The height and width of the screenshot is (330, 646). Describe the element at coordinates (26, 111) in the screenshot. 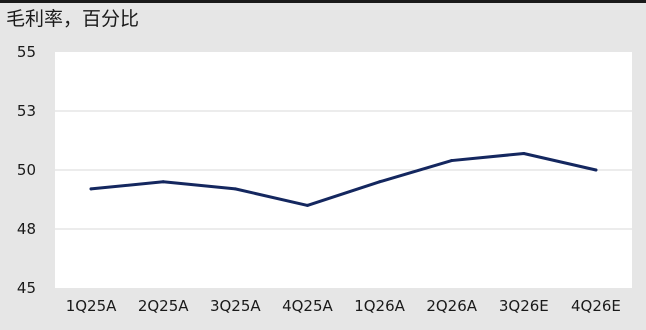

I see `y-tick-label: 53` at that location.